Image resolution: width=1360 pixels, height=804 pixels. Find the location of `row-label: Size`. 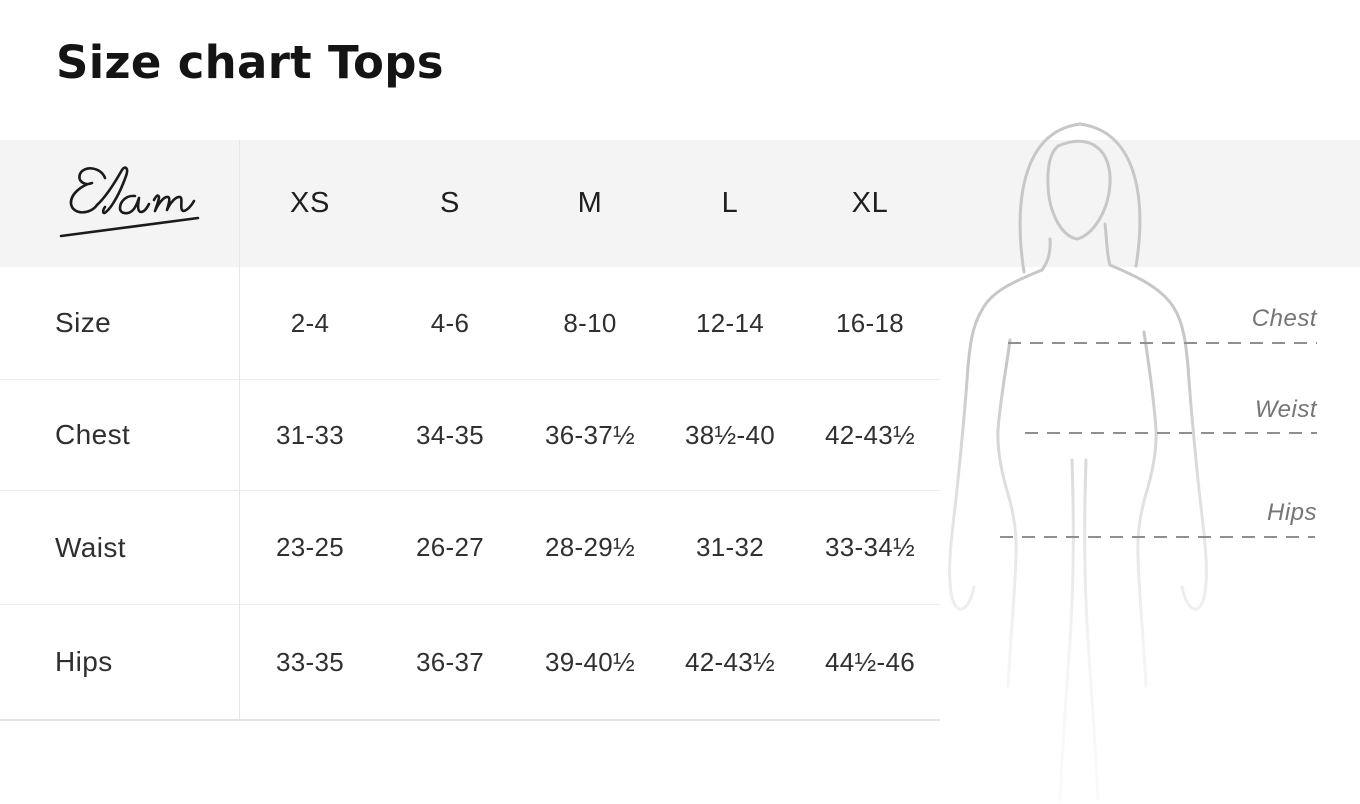

row-label: Size is located at coordinates (120, 323).